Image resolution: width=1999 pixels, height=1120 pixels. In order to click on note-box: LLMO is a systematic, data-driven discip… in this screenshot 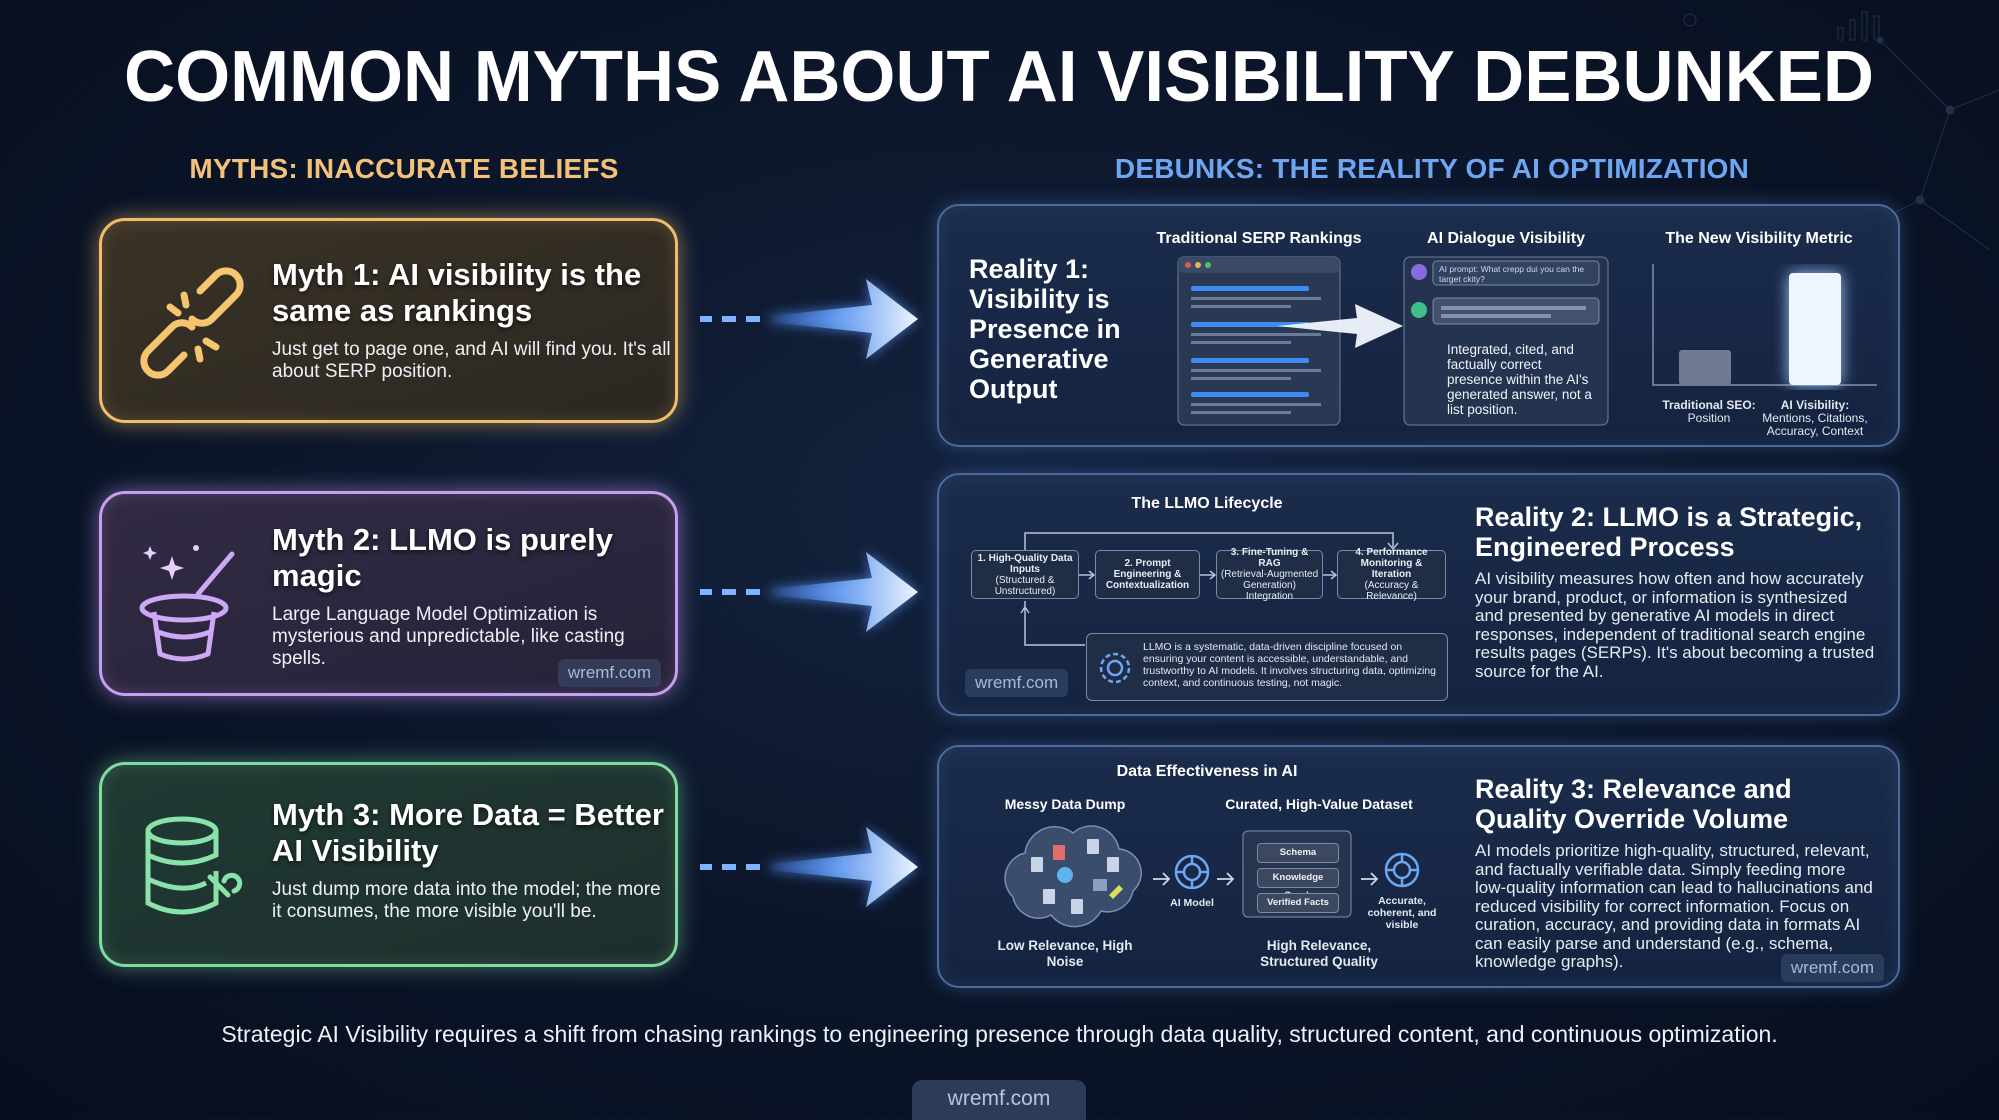, I will do `click(1267, 667)`.